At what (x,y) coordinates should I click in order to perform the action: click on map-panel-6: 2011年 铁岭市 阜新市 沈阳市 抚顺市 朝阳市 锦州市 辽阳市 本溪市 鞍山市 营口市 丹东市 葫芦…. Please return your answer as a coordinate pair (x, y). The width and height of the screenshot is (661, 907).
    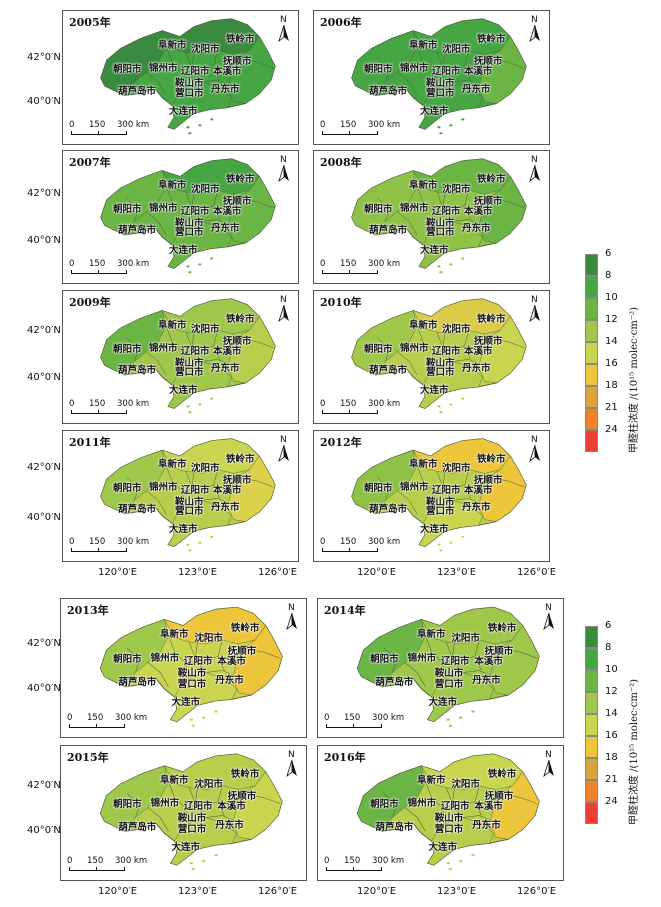
    Looking at the image, I should click on (180, 496).